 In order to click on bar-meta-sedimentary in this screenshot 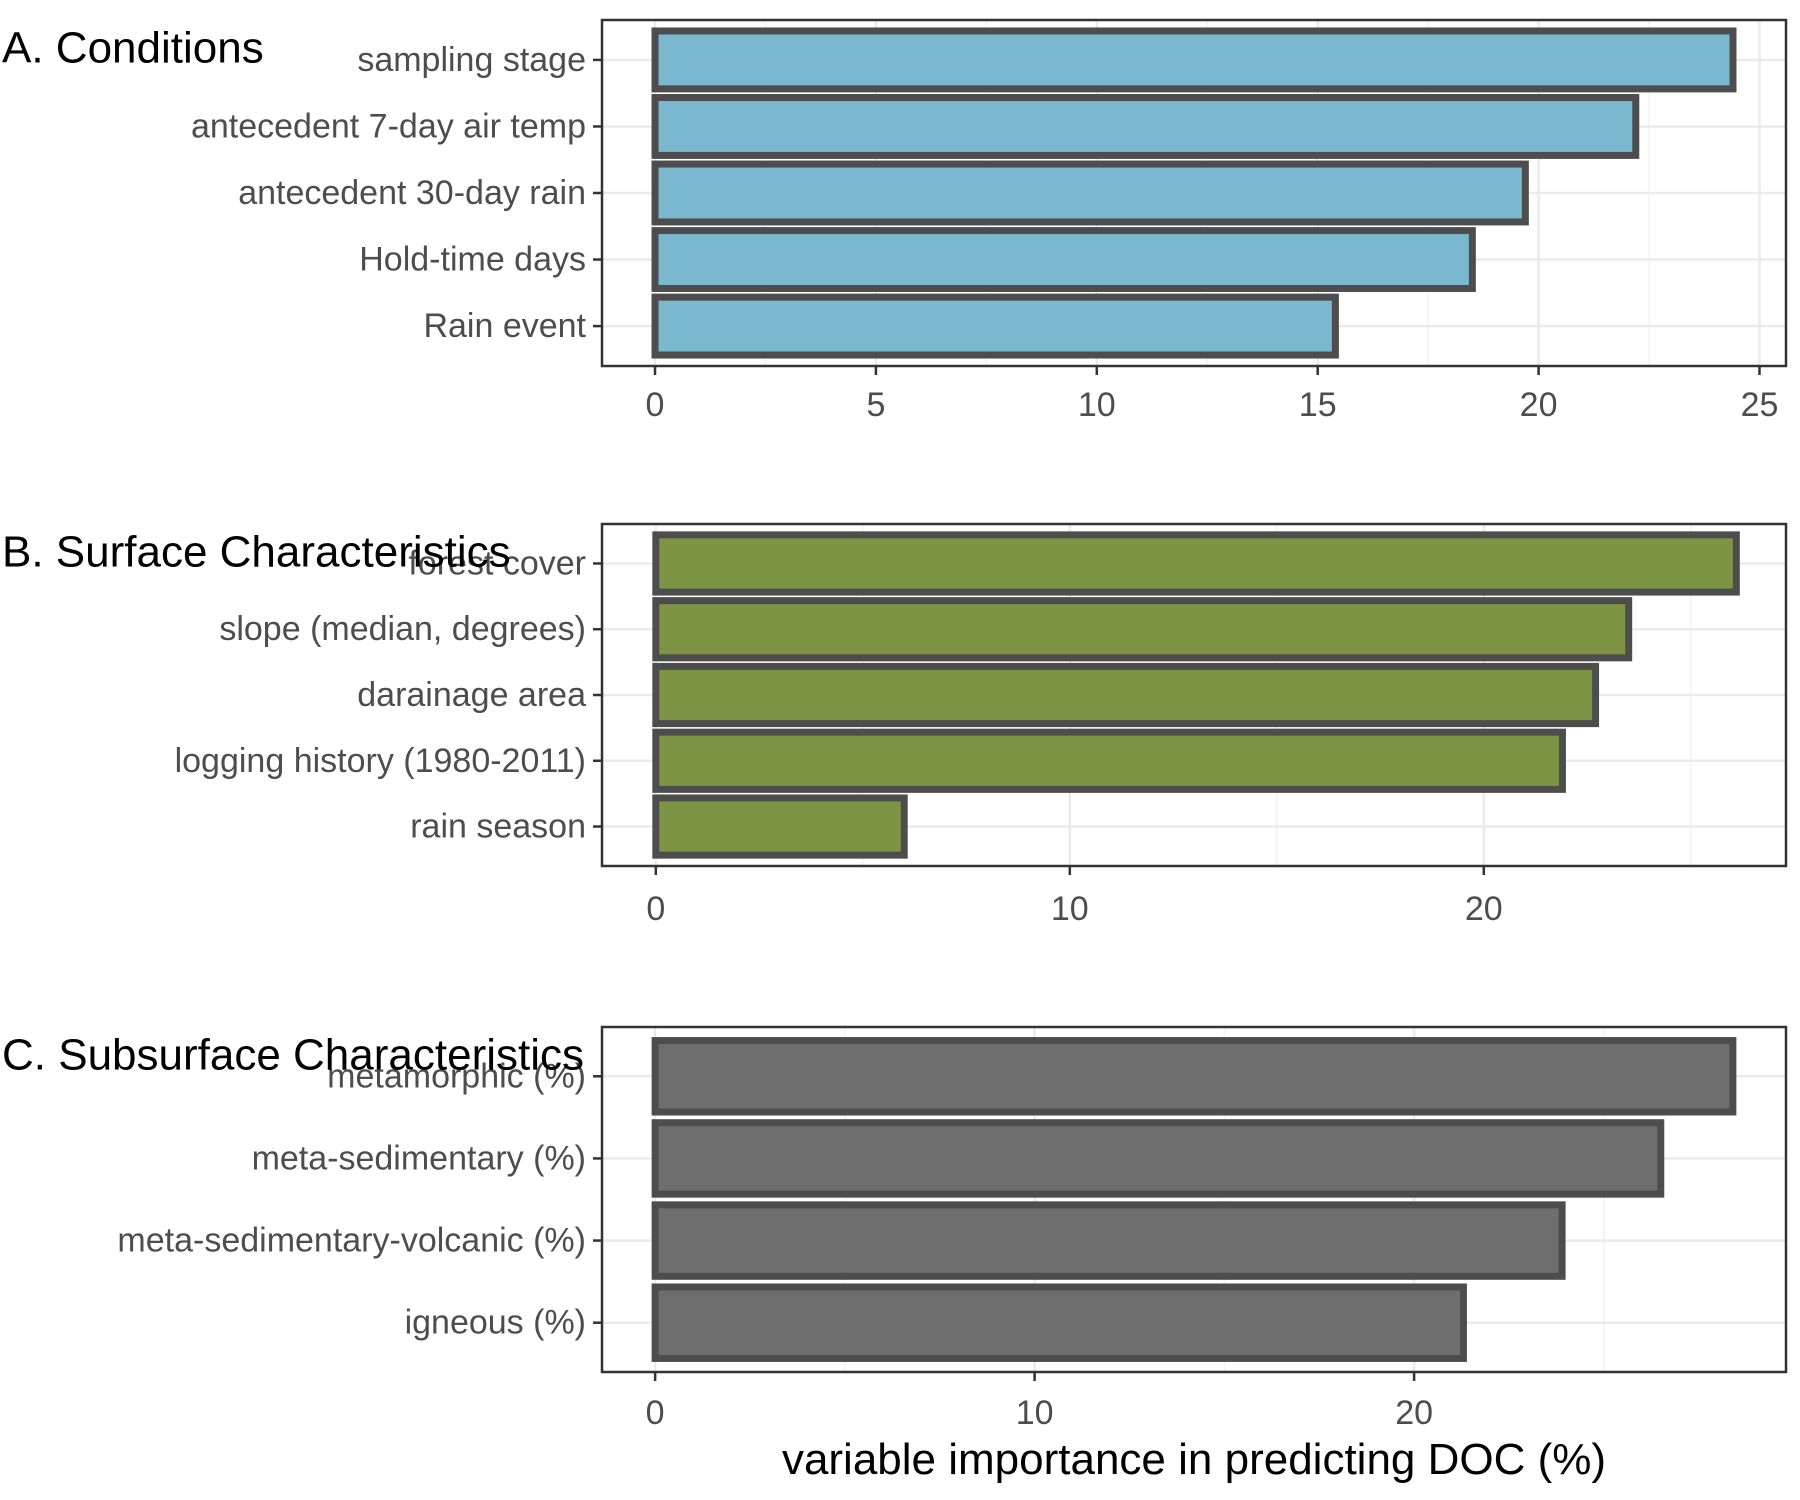, I will do `click(1158, 1158)`.